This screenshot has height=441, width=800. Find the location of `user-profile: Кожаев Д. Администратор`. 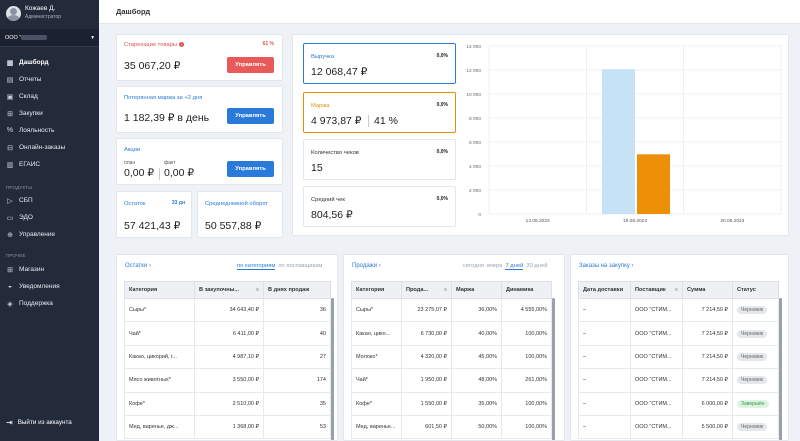

user-profile: Кожаев Д. Администратор is located at coordinates (33, 13).